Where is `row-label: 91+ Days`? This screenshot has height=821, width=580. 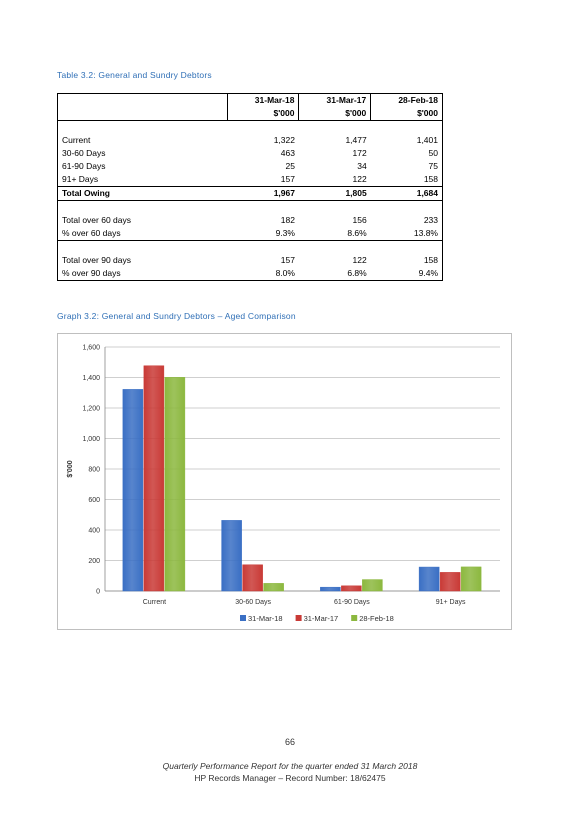
row-label: 91+ Days is located at coordinates (142, 180).